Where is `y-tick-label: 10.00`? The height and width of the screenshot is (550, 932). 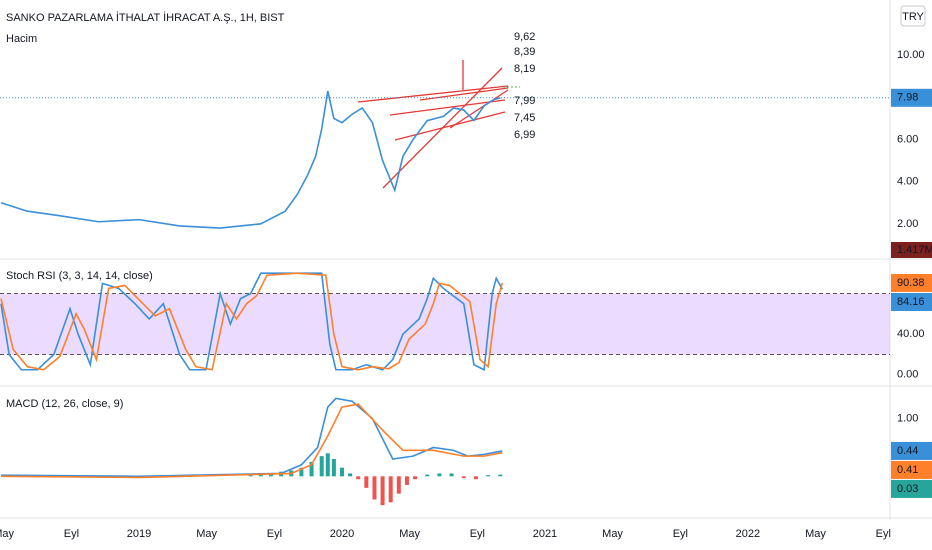
y-tick-label: 10.00 is located at coordinates (911, 55).